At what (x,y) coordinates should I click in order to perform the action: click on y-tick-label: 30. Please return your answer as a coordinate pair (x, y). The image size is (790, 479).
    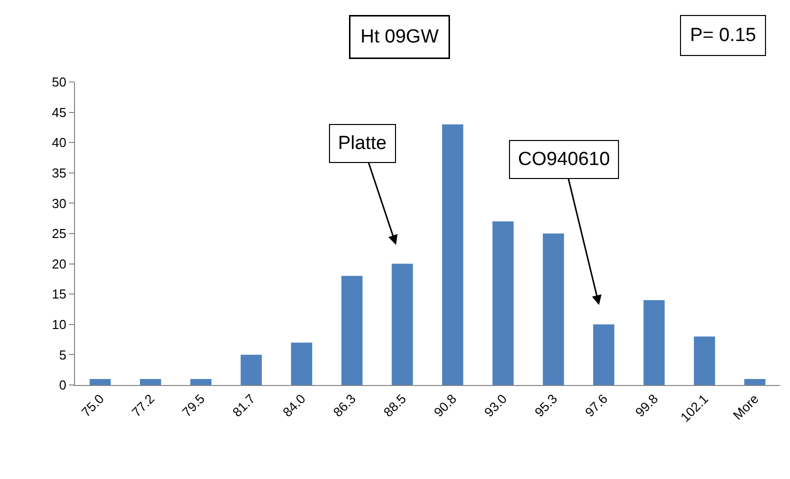
    Looking at the image, I should click on (59, 203).